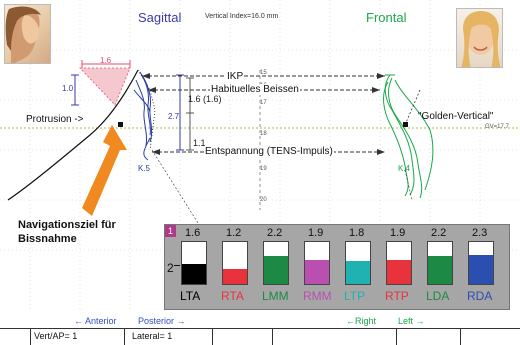  What do you see at coordinates (408, 136) in the screenshot?
I see `frontal-green-trace` at bounding box center [408, 136].